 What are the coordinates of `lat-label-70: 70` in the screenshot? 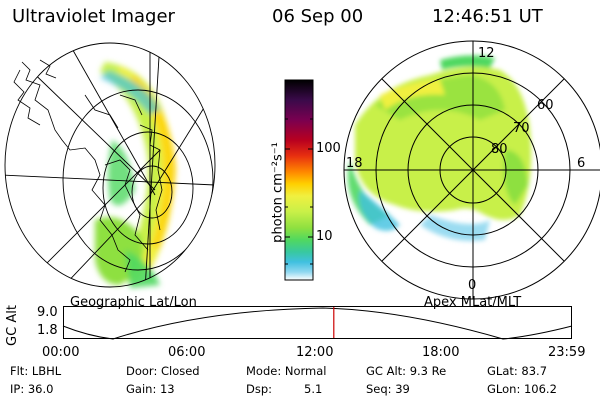 It's located at (521, 128).